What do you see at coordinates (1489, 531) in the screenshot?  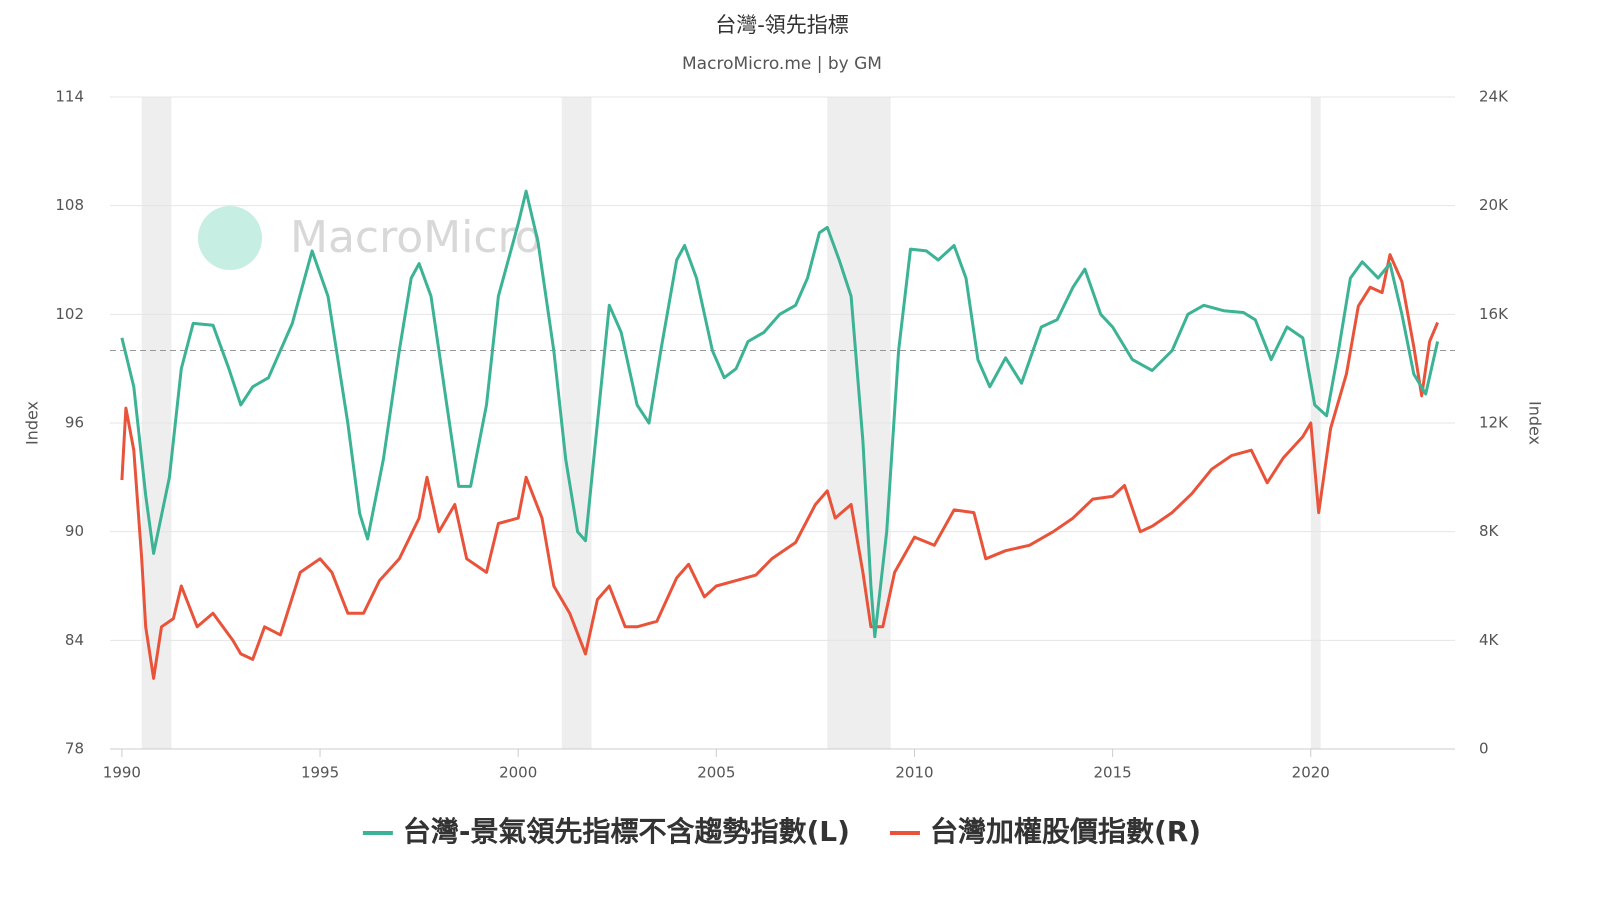 I see `y2-tick-label: 8K` at bounding box center [1489, 531].